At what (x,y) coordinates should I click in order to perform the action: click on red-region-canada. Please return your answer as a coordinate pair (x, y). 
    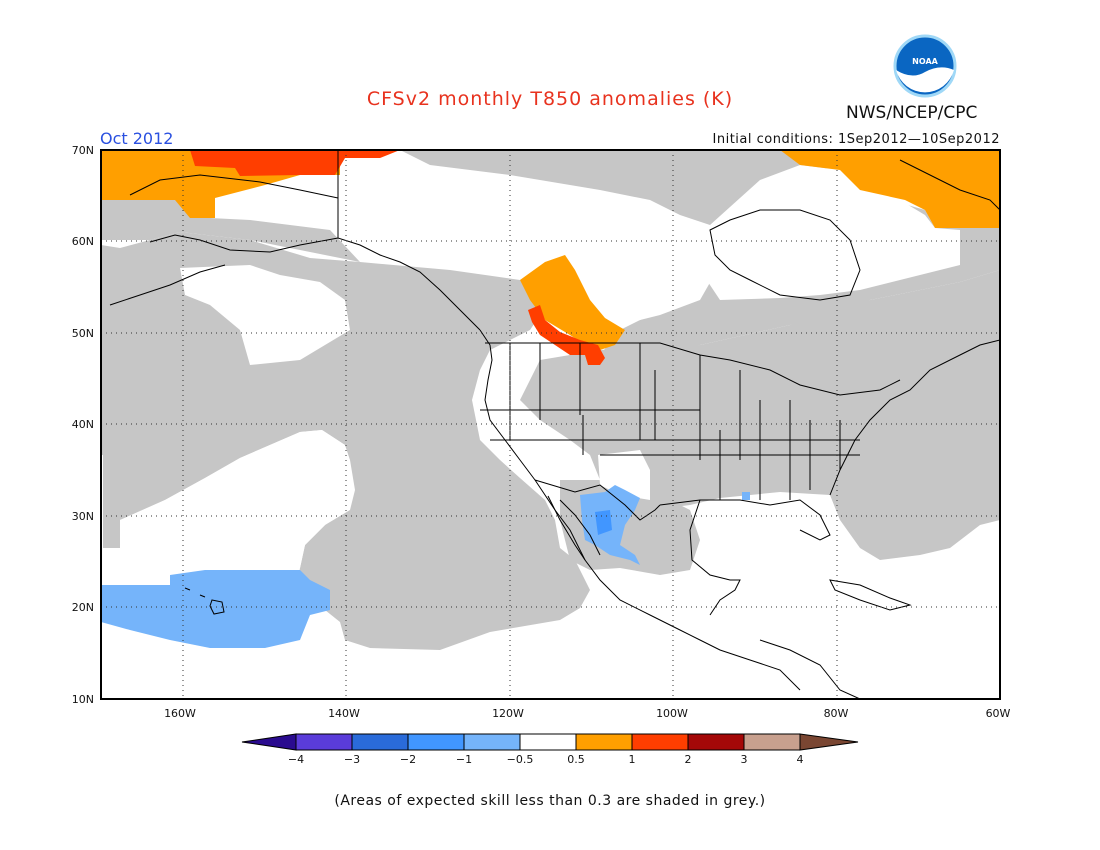
    Looking at the image, I should click on (566, 335).